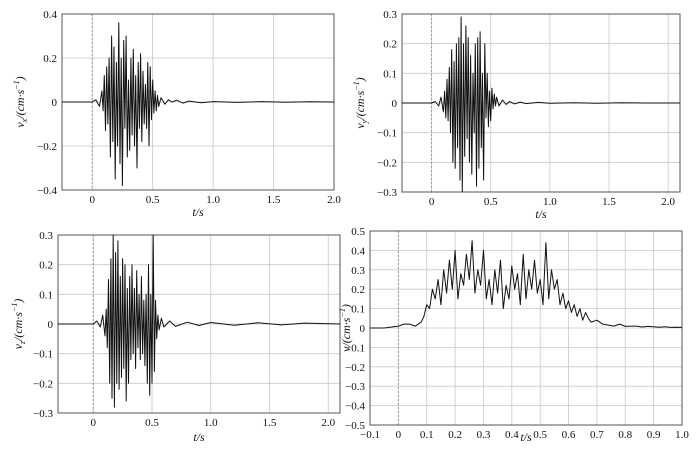  Describe the element at coordinates (455, 435) in the screenshot. I see `x-tick-label: 0.2` at that location.